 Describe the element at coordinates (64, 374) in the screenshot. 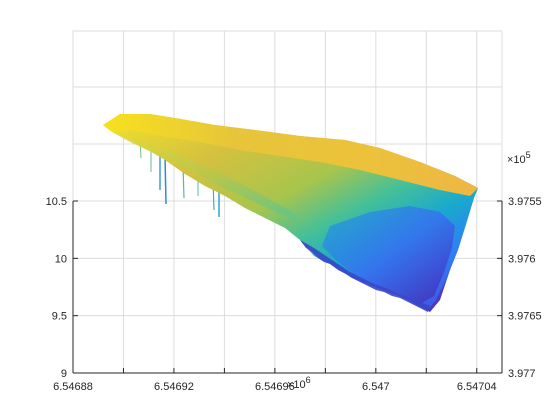

I see `z-tick-label: 9` at that location.